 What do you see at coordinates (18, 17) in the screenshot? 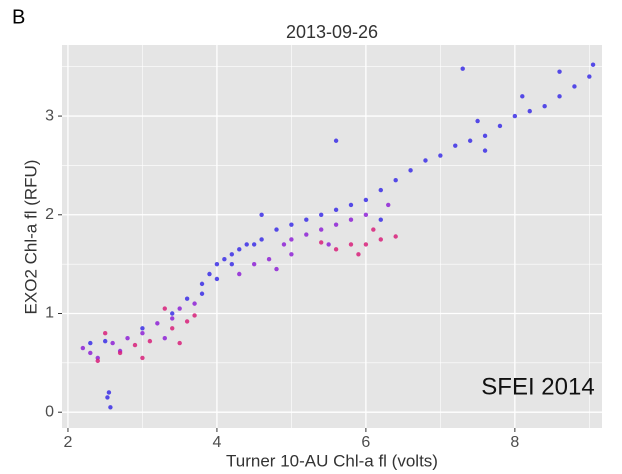
I see `panel-label: B` at bounding box center [18, 17].